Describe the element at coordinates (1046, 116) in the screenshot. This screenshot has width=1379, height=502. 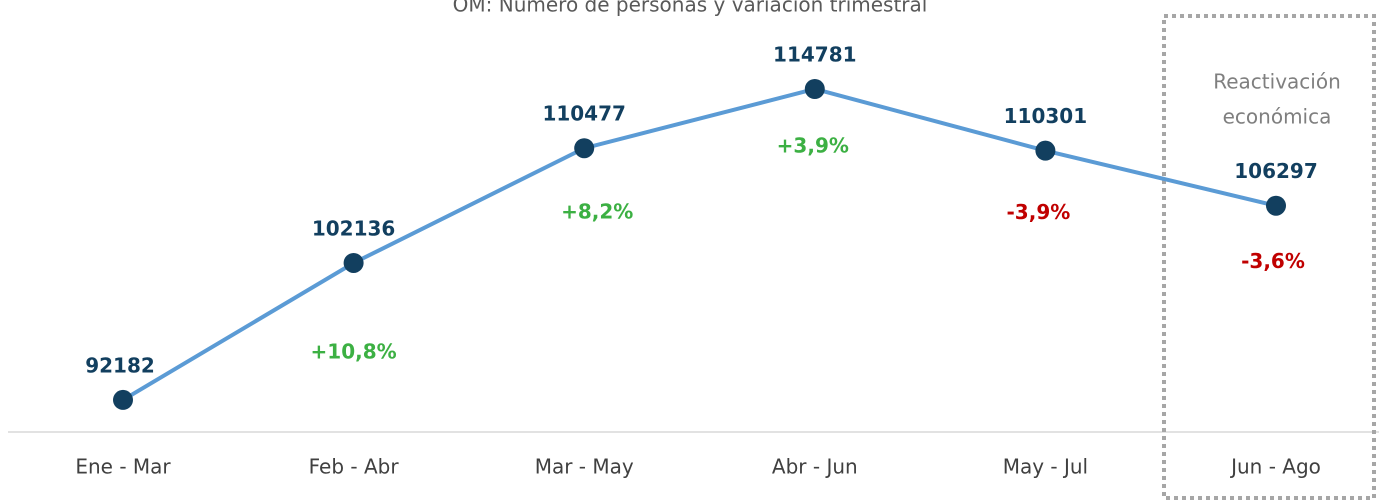
I see `data-label: 110301` at that location.